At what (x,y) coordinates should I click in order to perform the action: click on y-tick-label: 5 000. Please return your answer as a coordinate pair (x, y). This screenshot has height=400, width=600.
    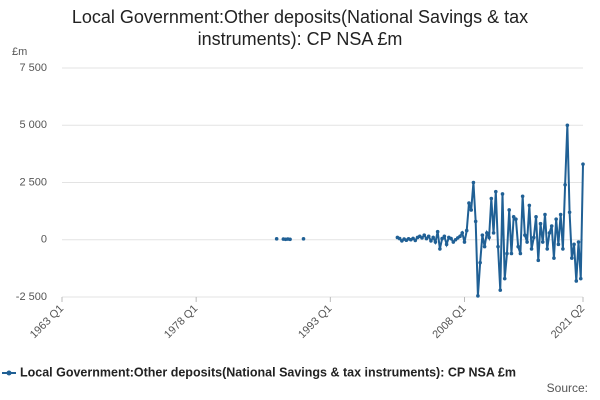
    Looking at the image, I should click on (33, 125).